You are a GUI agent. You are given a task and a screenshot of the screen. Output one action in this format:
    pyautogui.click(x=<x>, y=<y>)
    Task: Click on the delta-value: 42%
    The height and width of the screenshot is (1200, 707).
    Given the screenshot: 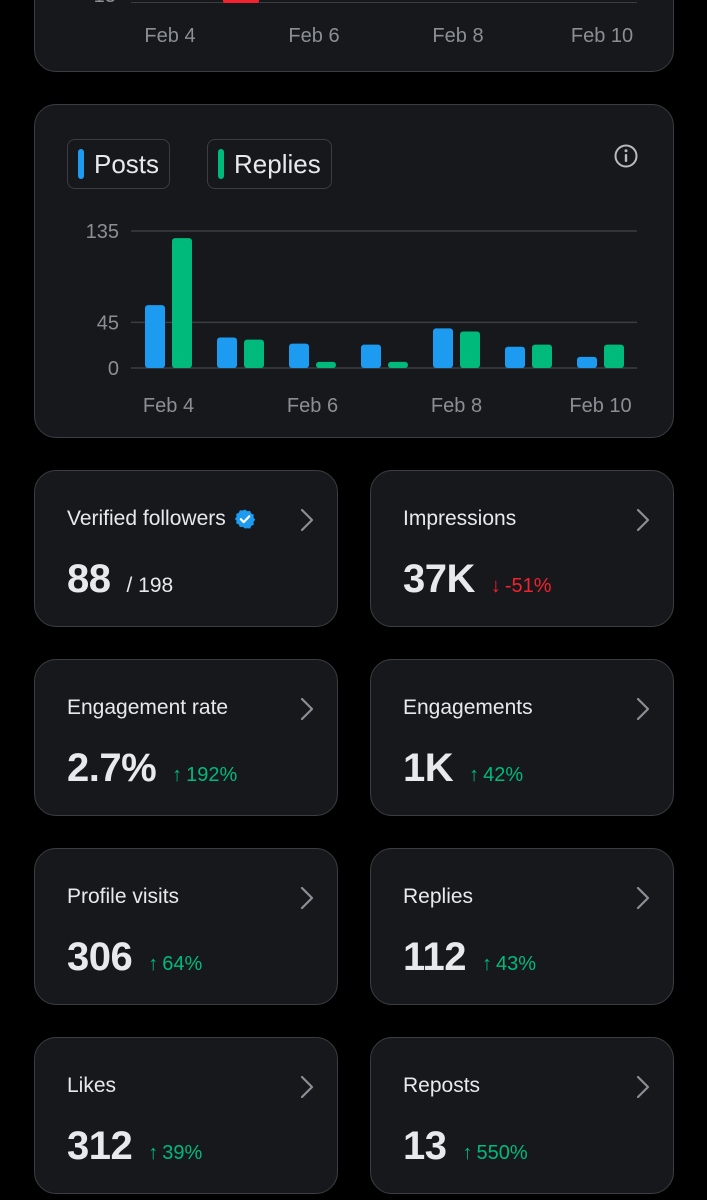 What is the action you would take?
    pyautogui.click(x=503, y=775)
    